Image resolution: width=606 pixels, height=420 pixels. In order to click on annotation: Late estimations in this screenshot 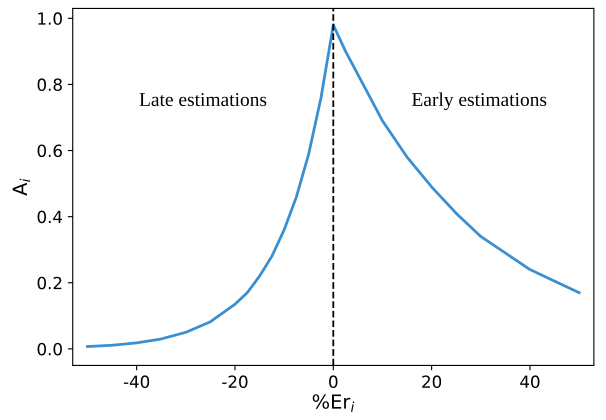, I will do `click(203, 99)`.